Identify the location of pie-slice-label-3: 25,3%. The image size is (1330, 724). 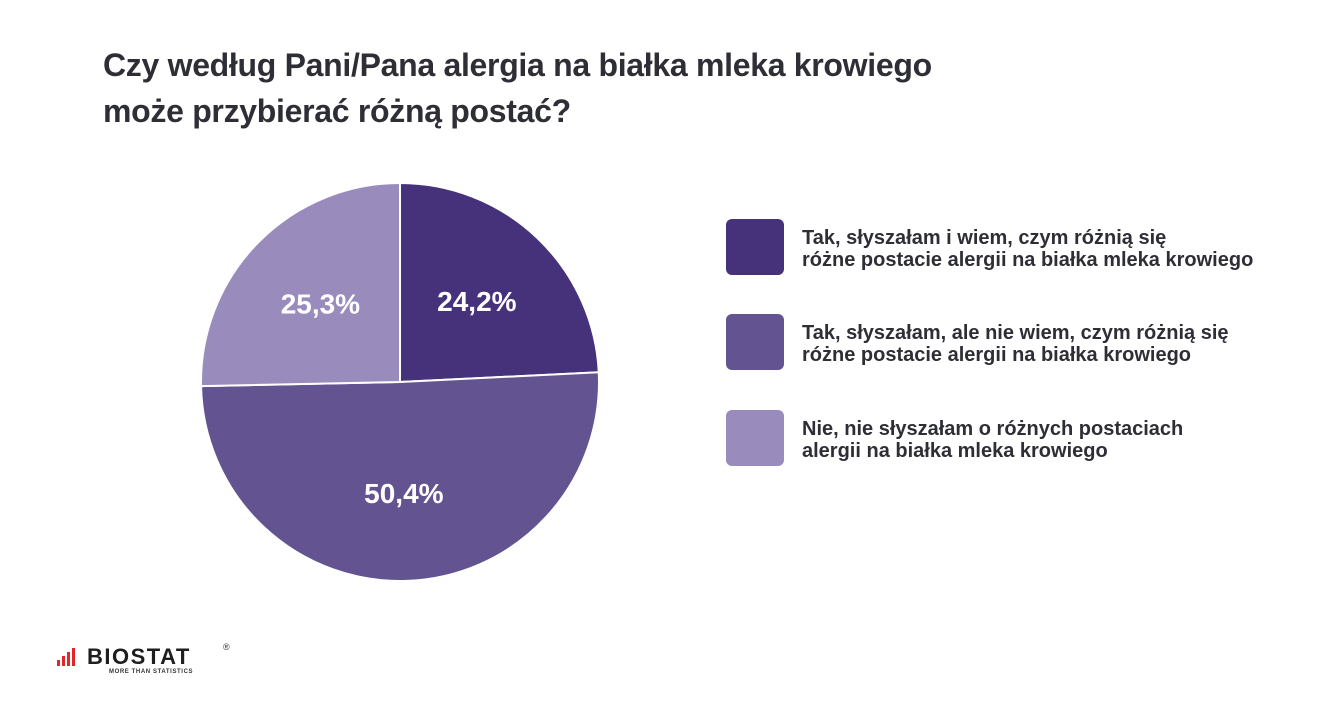
(320, 304).